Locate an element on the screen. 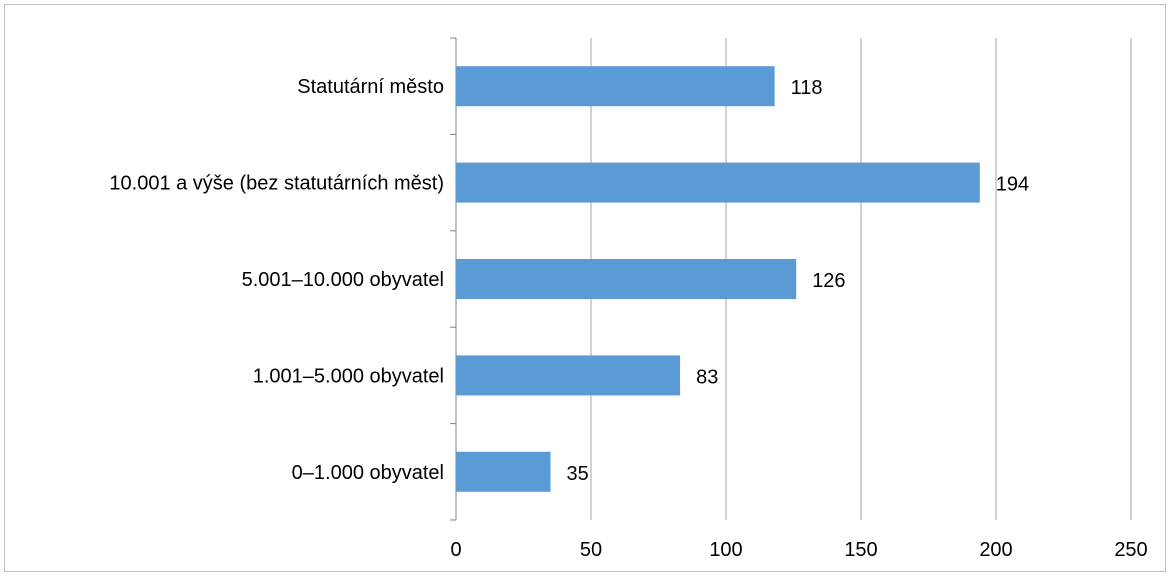  category-axis is located at coordinates (453, 279).